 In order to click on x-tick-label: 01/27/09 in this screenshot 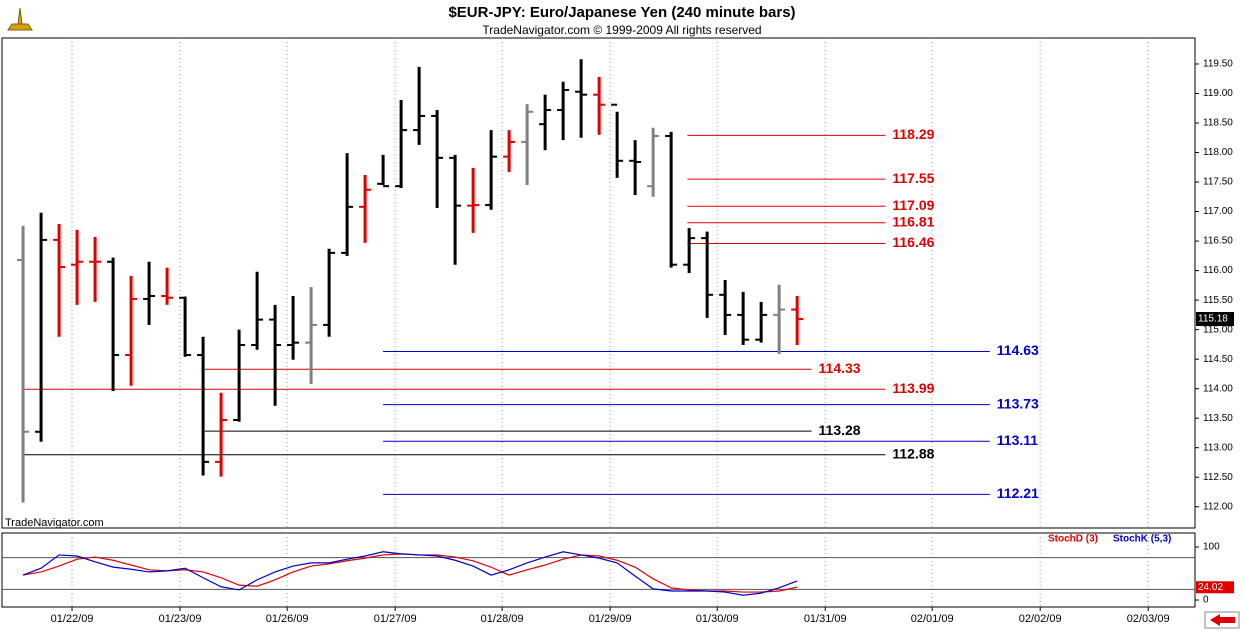, I will do `click(395, 619)`.